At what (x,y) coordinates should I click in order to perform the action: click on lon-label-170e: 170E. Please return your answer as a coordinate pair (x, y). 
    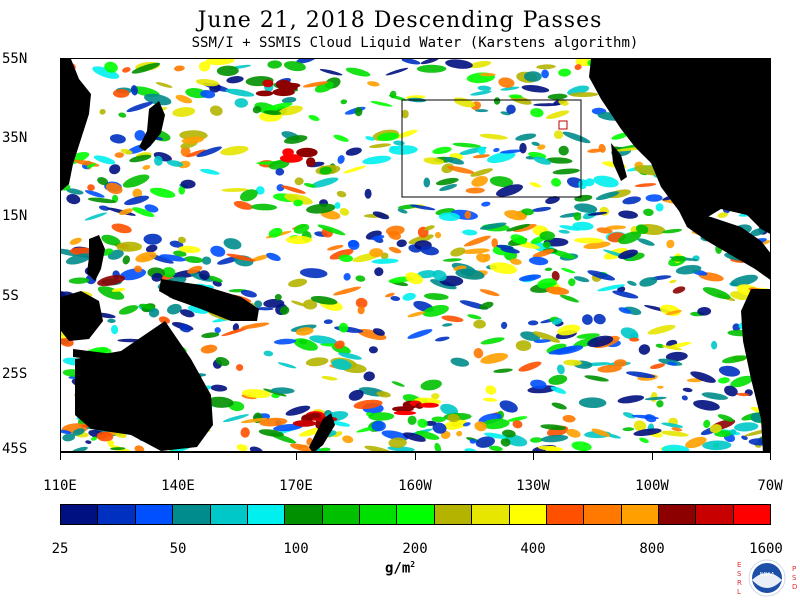
    Looking at the image, I should click on (296, 486).